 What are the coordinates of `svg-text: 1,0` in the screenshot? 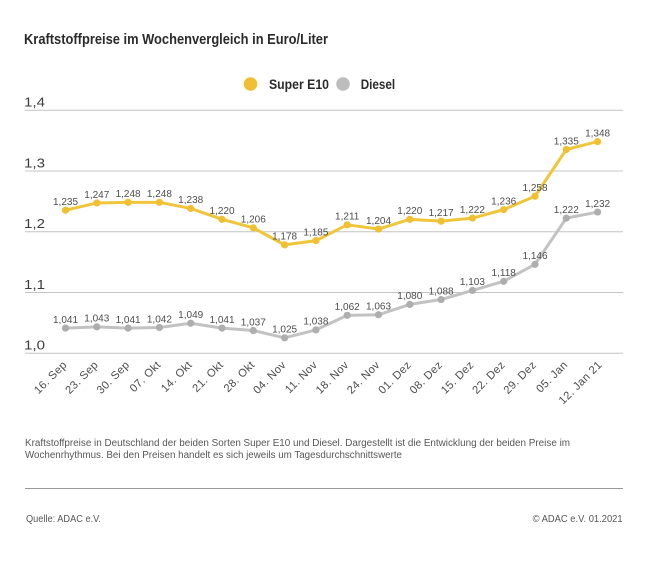 It's located at (34, 345).